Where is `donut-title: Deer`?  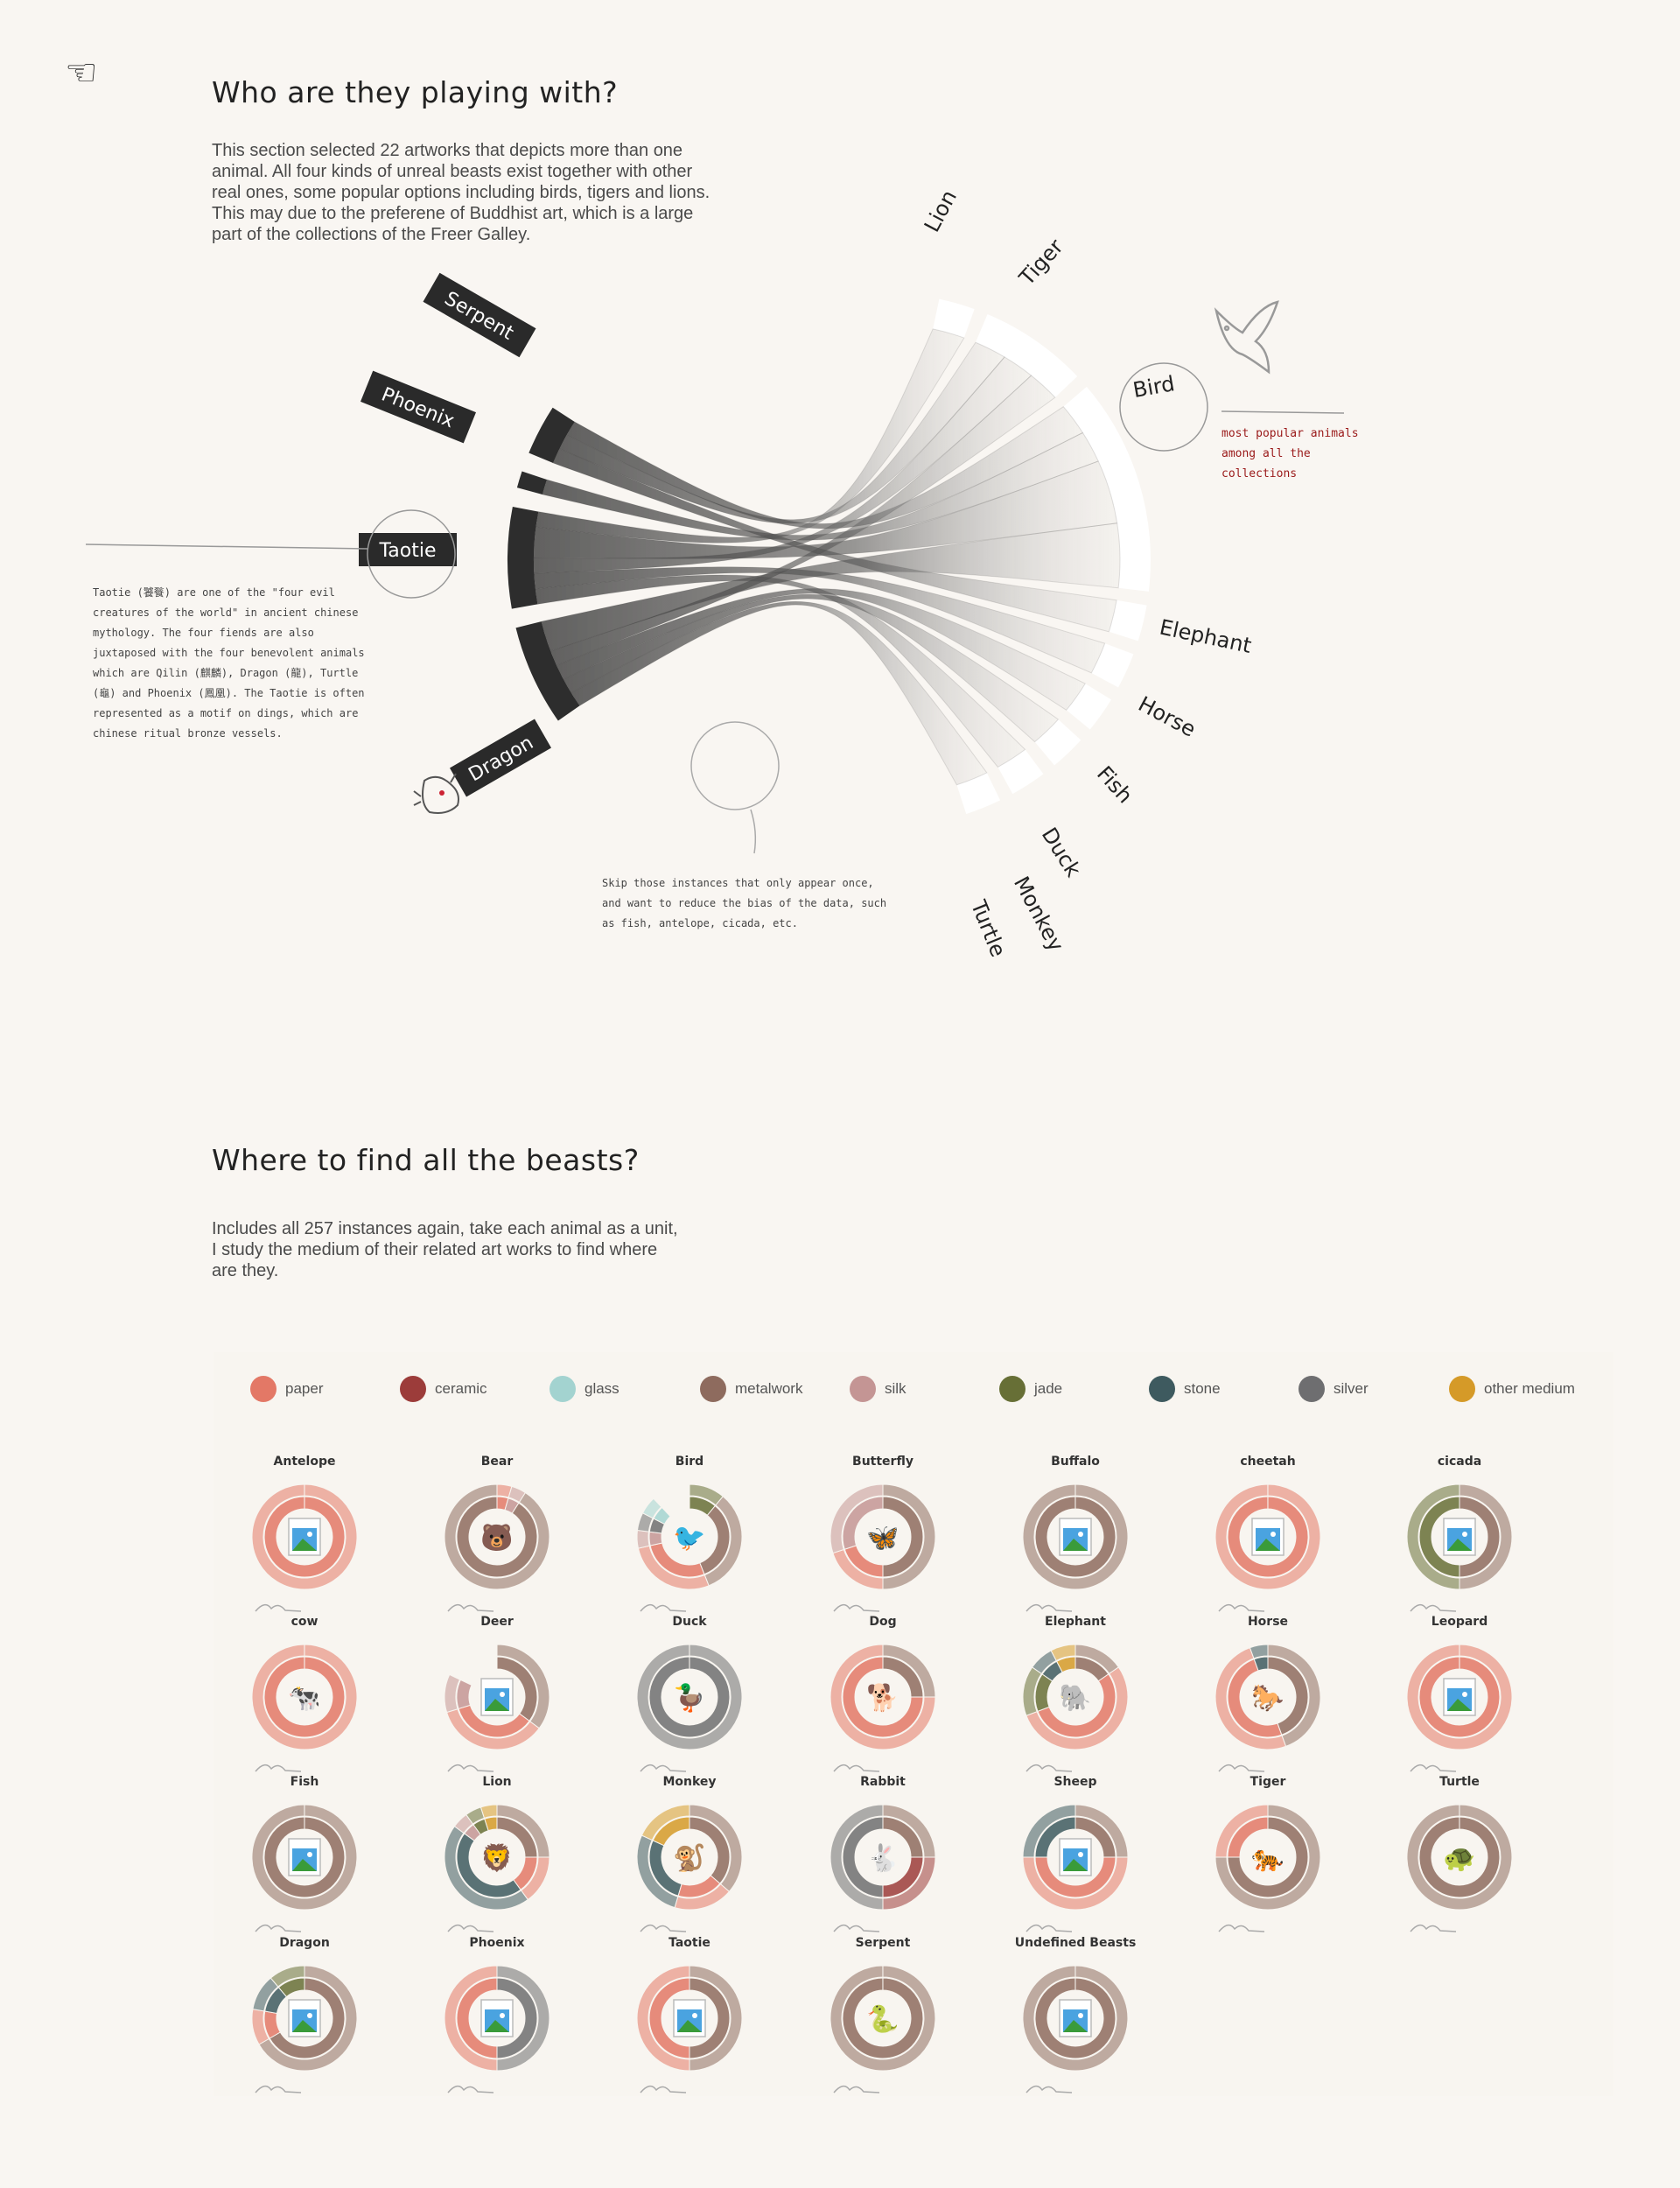 donut-title: Deer is located at coordinates (497, 1622).